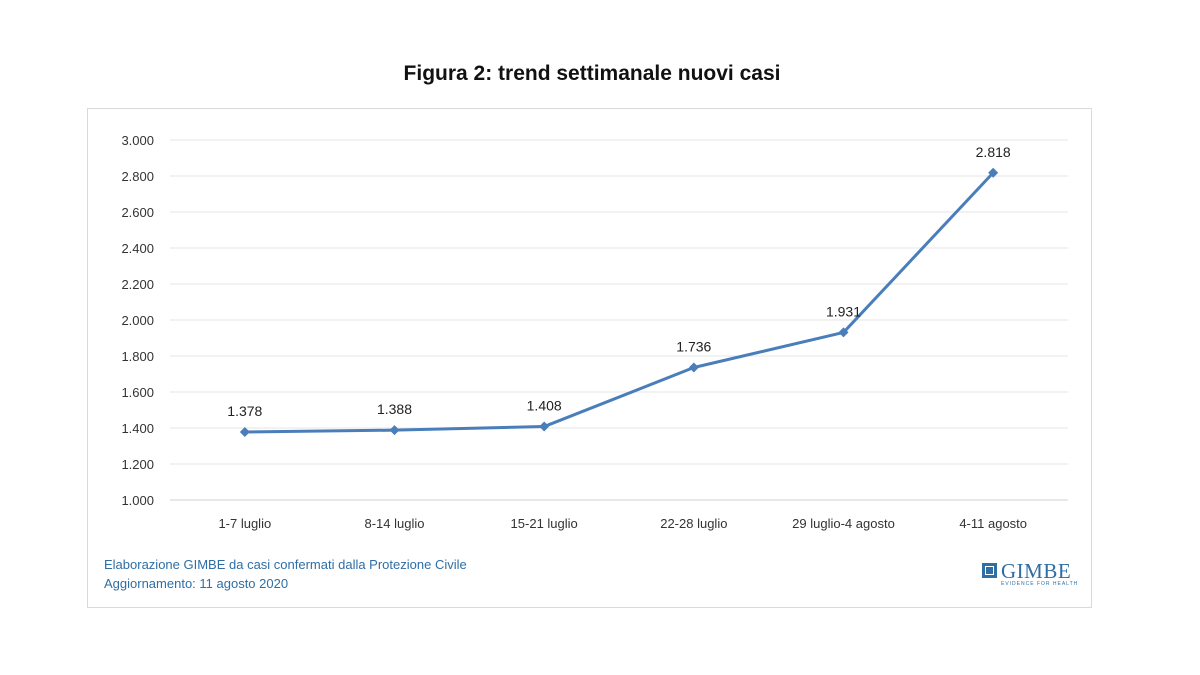 This screenshot has height=675, width=1200. What do you see at coordinates (137, 464) in the screenshot?
I see `y-tick-label: 1.200` at bounding box center [137, 464].